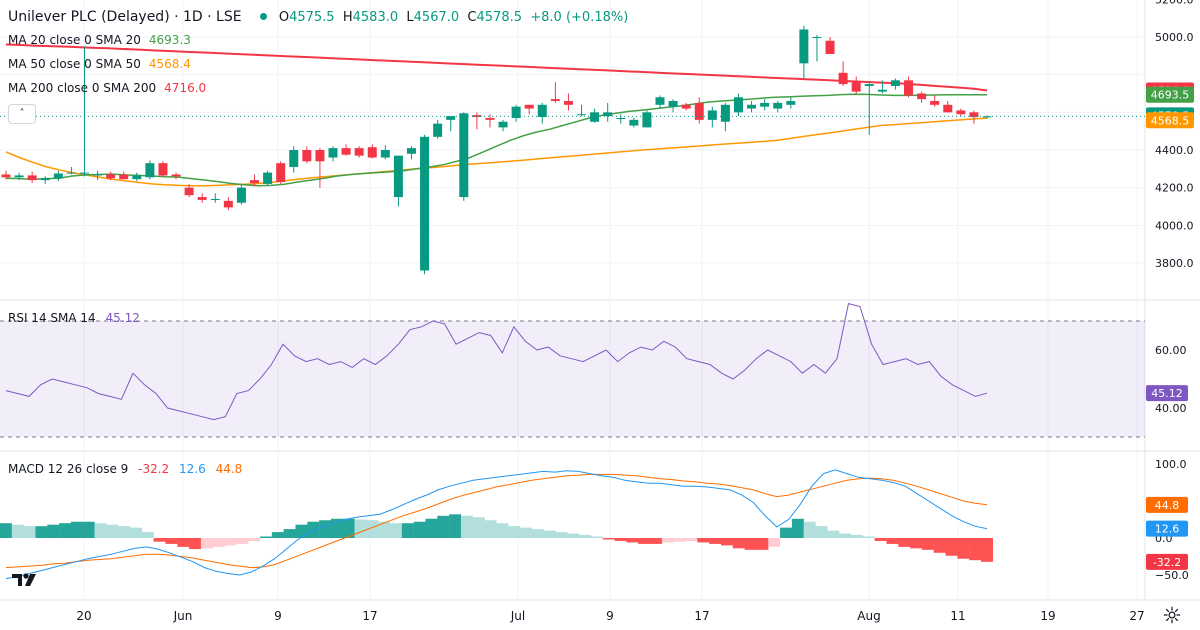 This screenshot has width=1200, height=630. Describe the element at coordinates (1172, 615) in the screenshot. I see `gear-icon` at that location.